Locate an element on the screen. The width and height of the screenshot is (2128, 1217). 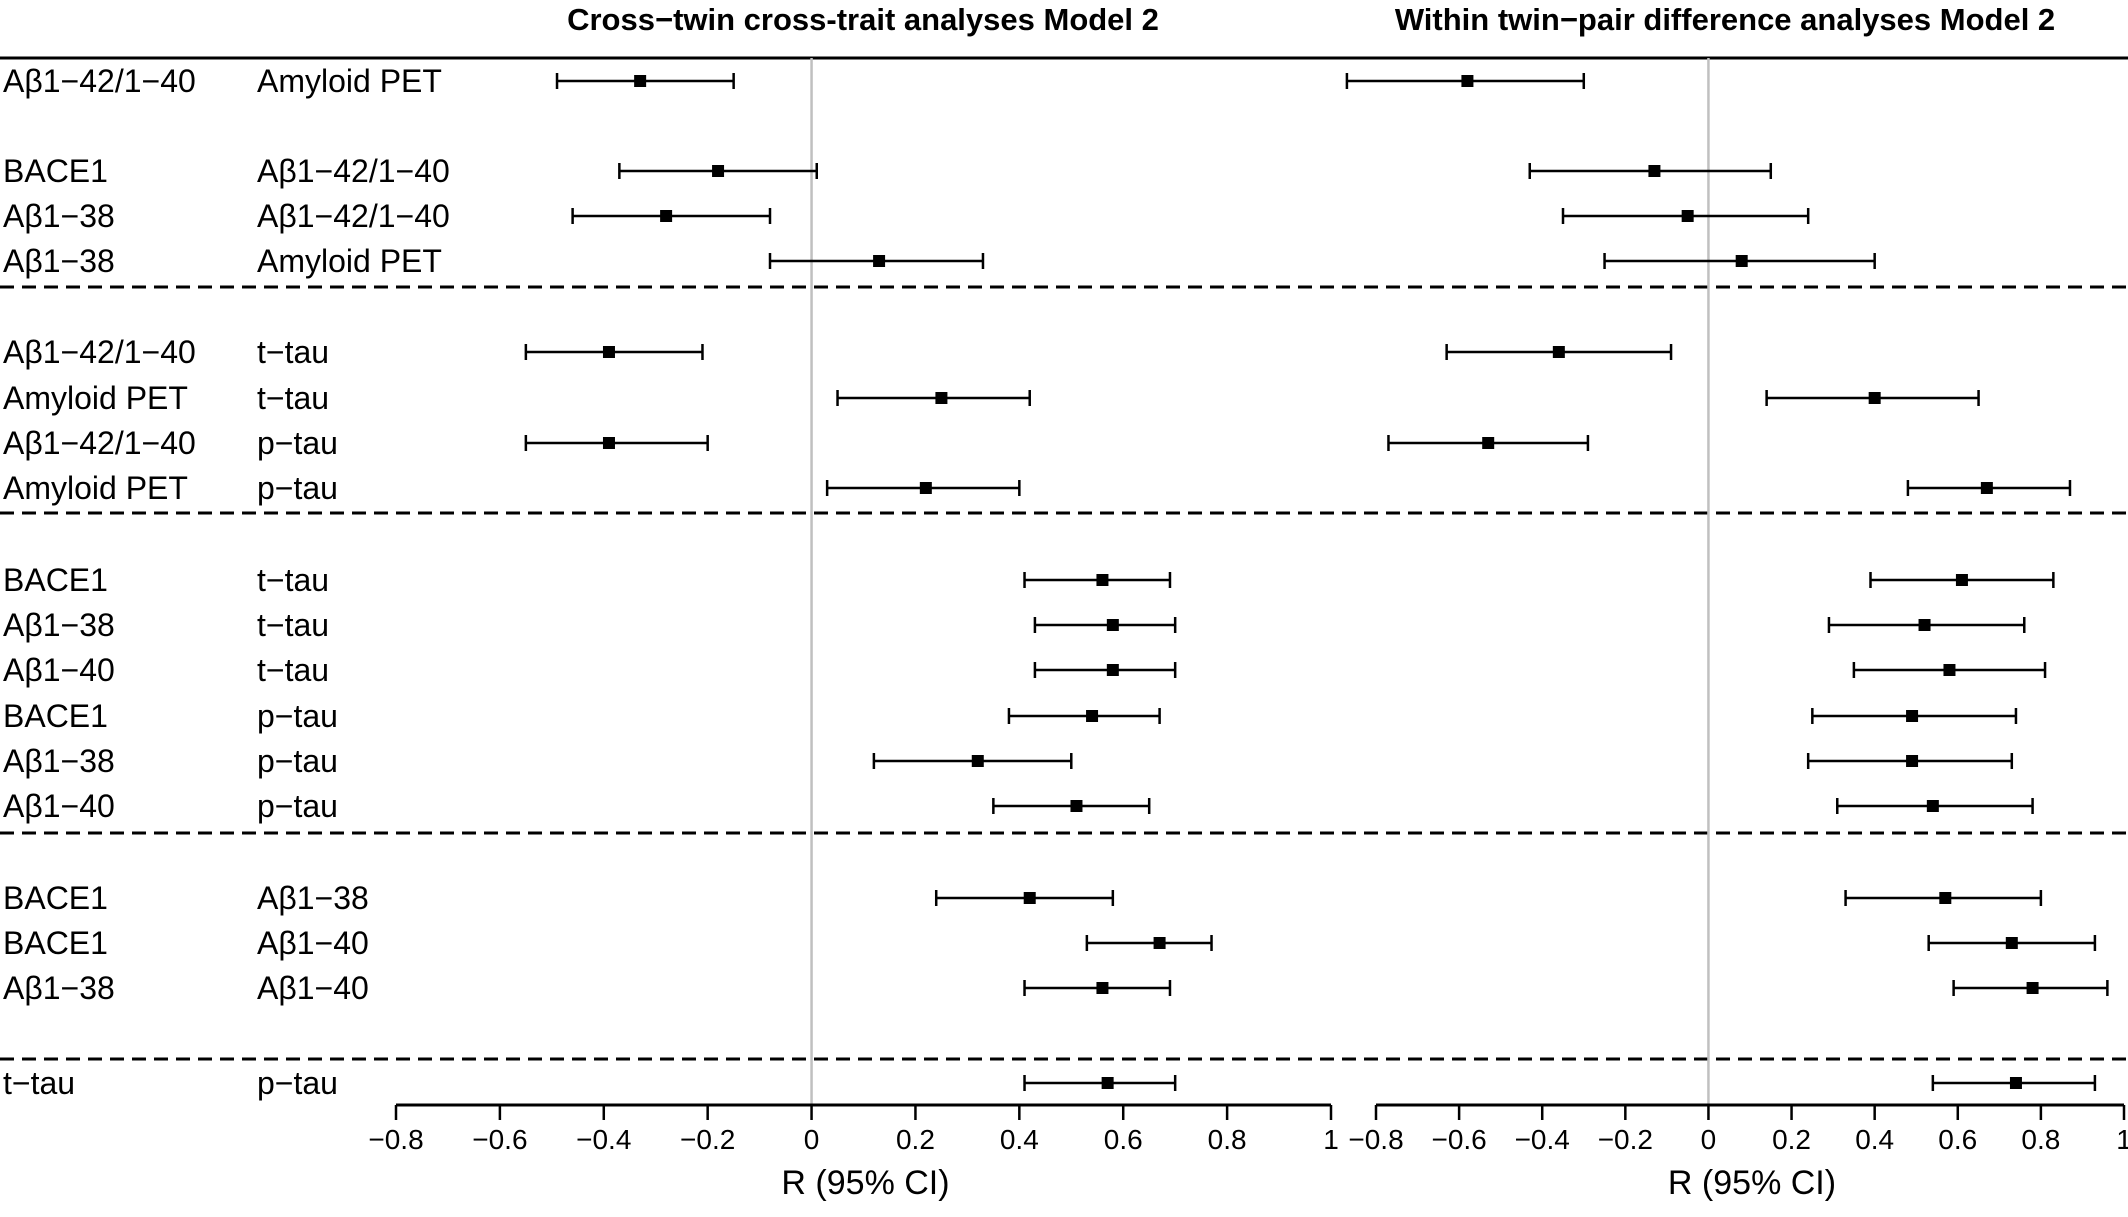
row-label-trait1: t−tau is located at coordinates (39, 1083).